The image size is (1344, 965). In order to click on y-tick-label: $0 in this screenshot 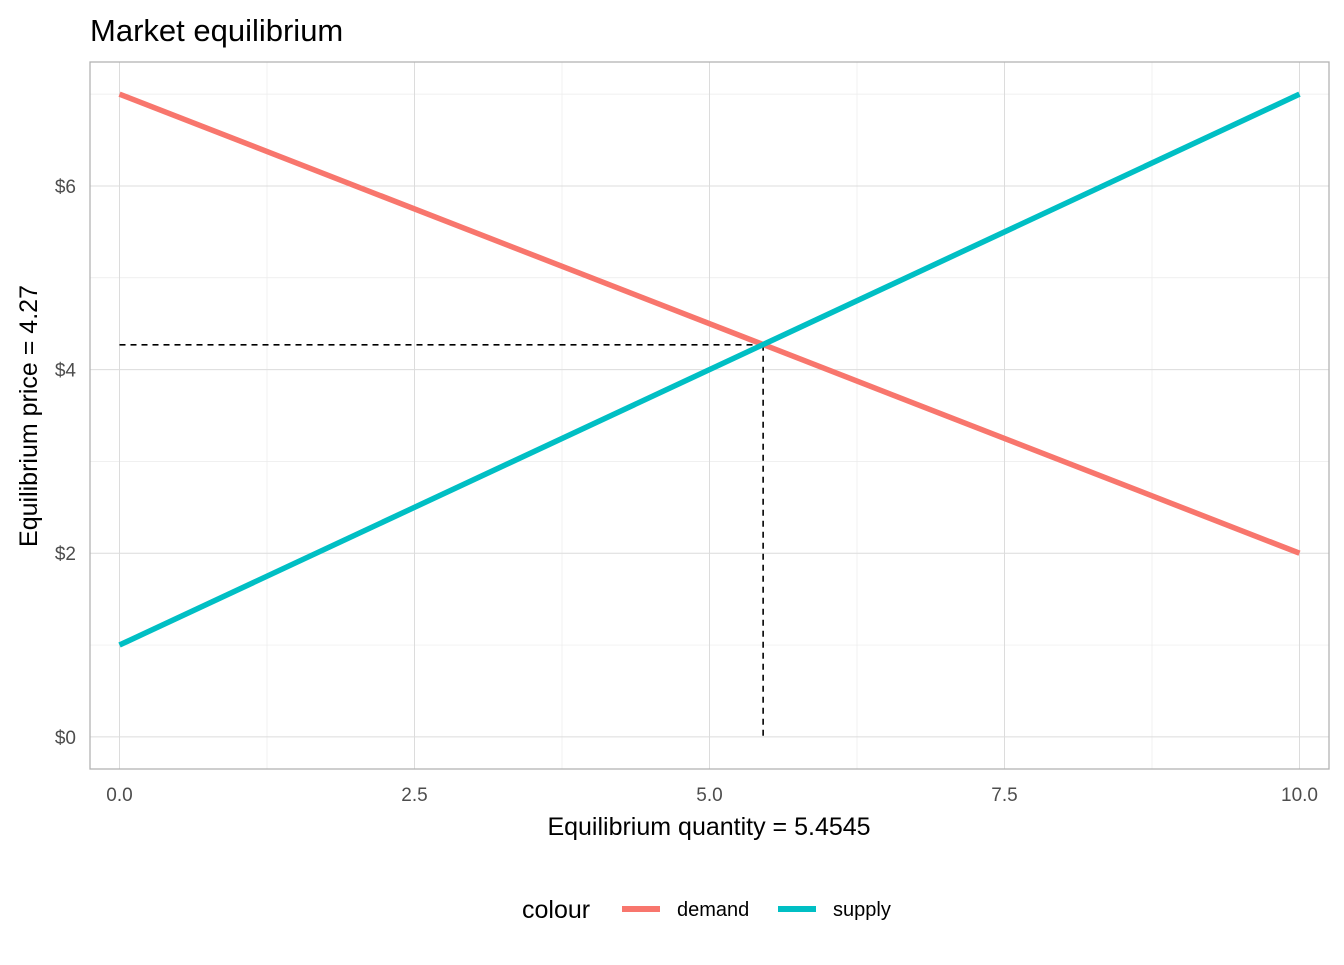, I will do `click(65, 738)`.